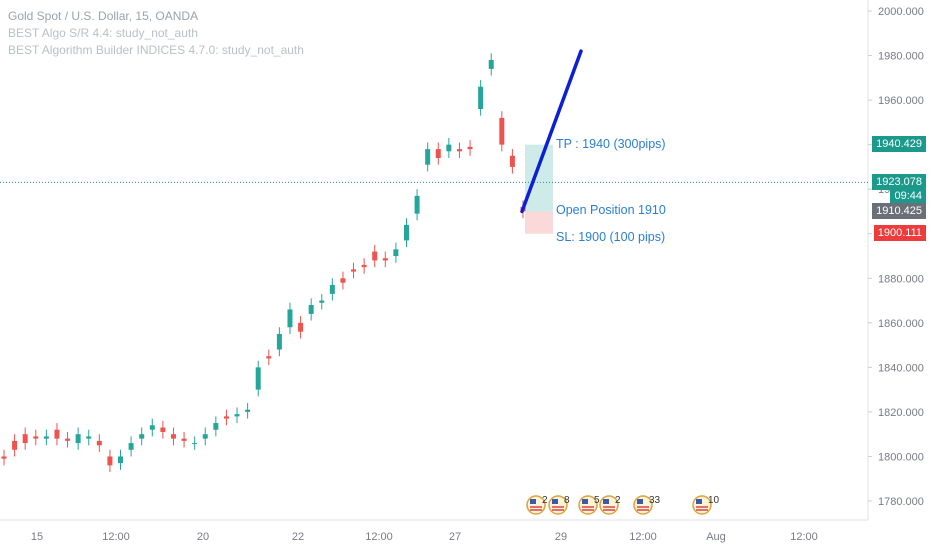  I want to click on y-tick-label: 1800.000, so click(901, 457).